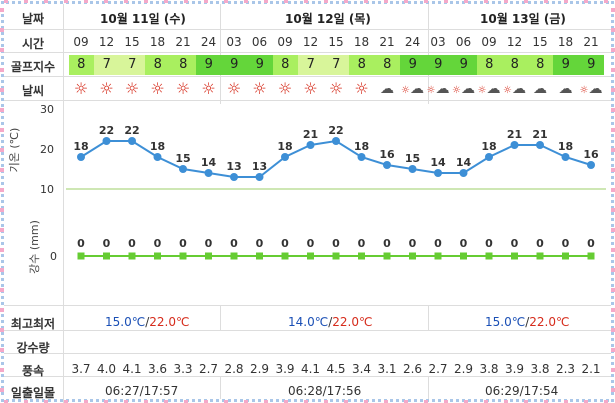  What do you see at coordinates (33, 91) in the screenshot?
I see `label-weather: 날씨` at bounding box center [33, 91].